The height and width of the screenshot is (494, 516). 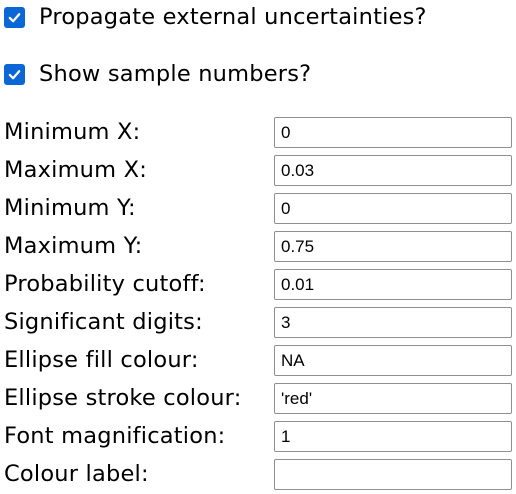 I want to click on minimum-y-label: Minimum Y:, so click(x=70, y=208).